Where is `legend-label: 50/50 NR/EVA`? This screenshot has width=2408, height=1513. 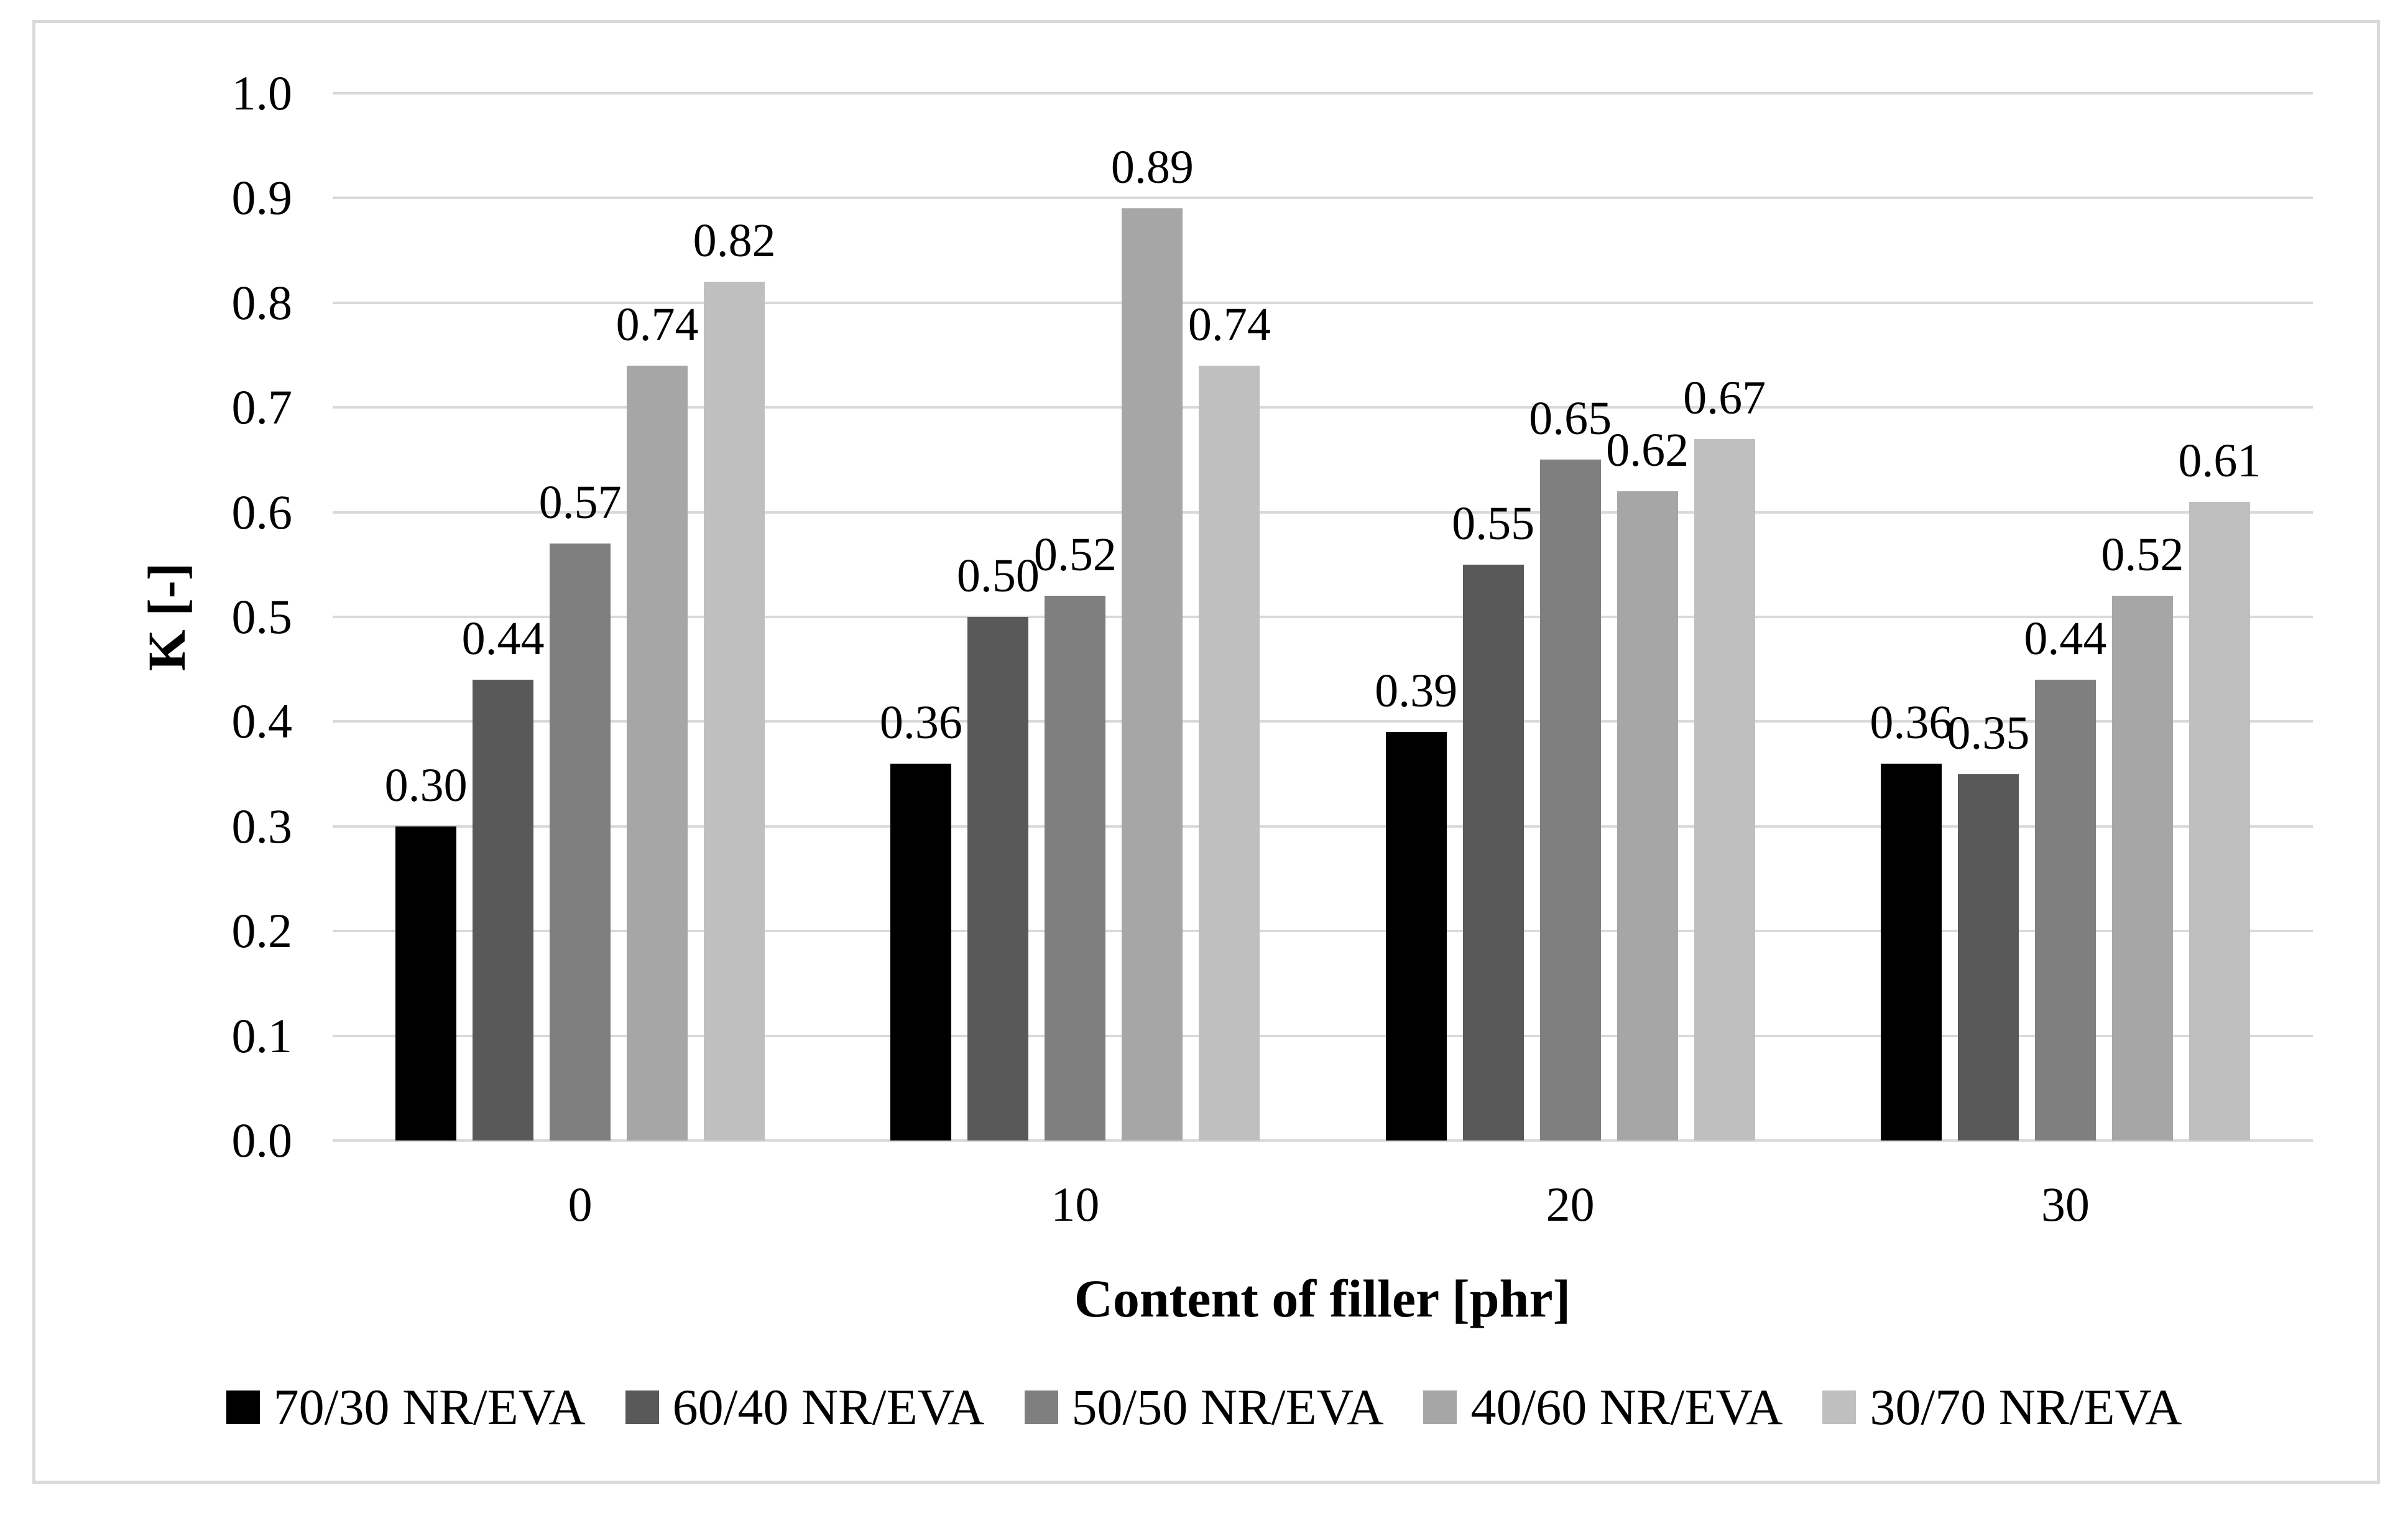
legend-label: 50/50 NR/EVA is located at coordinates (1227, 1407).